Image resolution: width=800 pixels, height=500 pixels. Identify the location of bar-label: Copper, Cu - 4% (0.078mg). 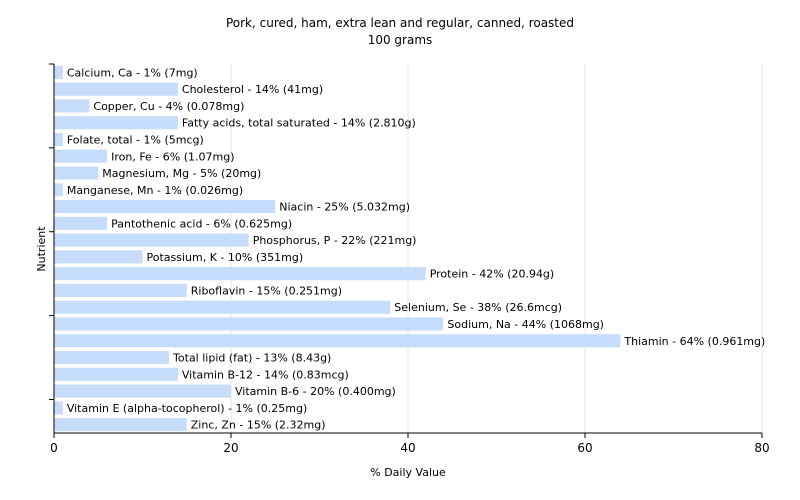
(168, 106).